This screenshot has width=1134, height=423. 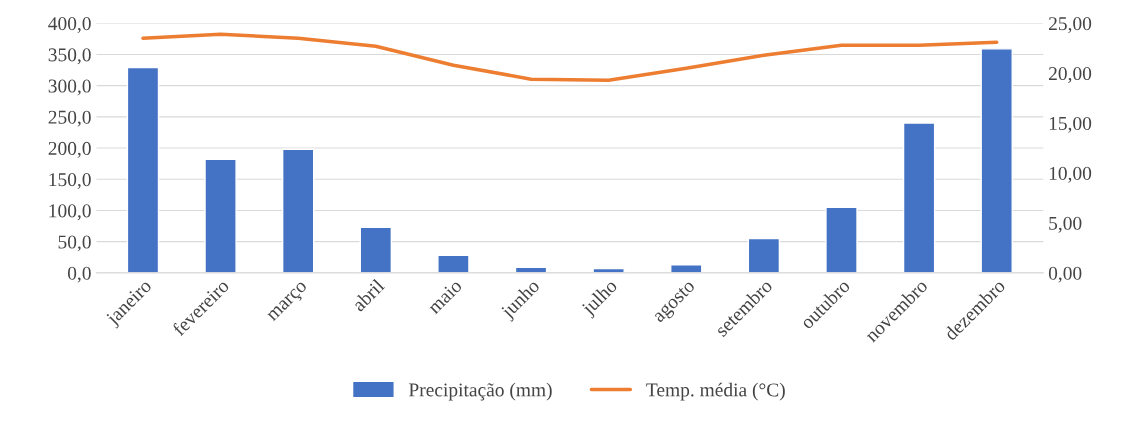 I want to click on x-tick-label: maio, so click(x=444, y=296).